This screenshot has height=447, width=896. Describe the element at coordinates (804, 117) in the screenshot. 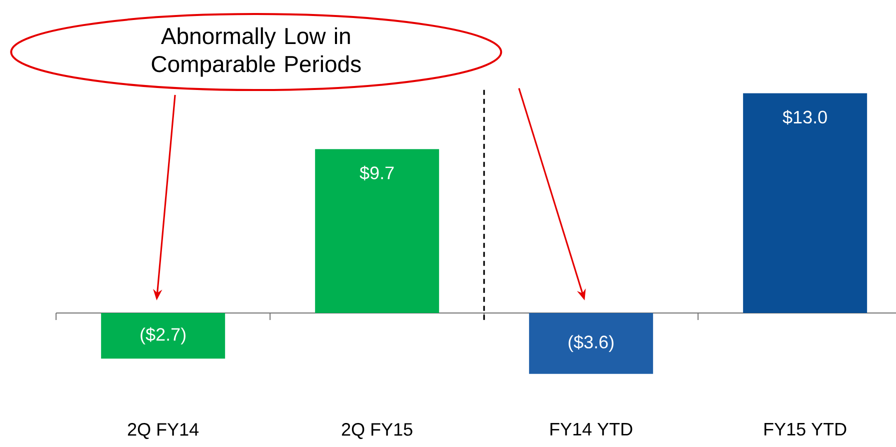

I see `data-label: $13.0` at that location.